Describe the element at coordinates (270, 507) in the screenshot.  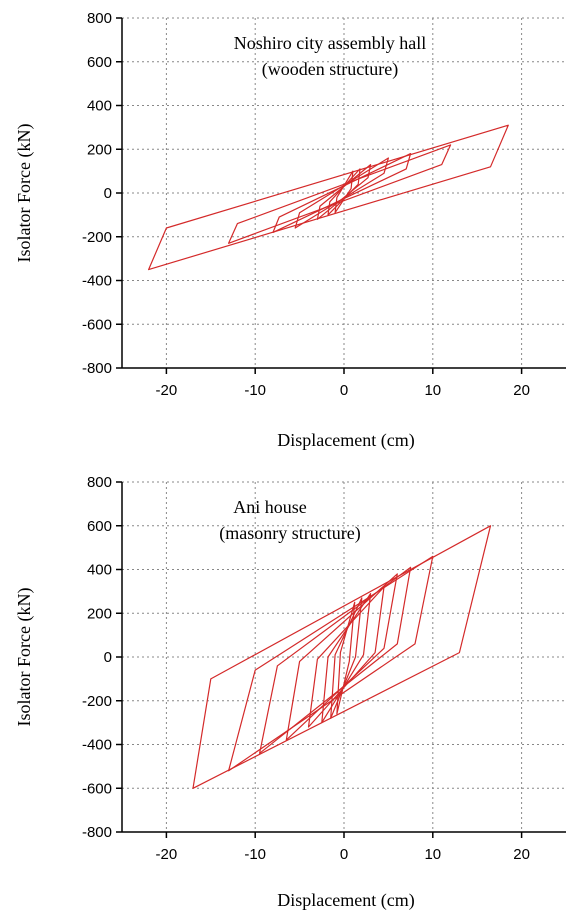
I see `chart-annotation-line-1: Ani house` at that location.